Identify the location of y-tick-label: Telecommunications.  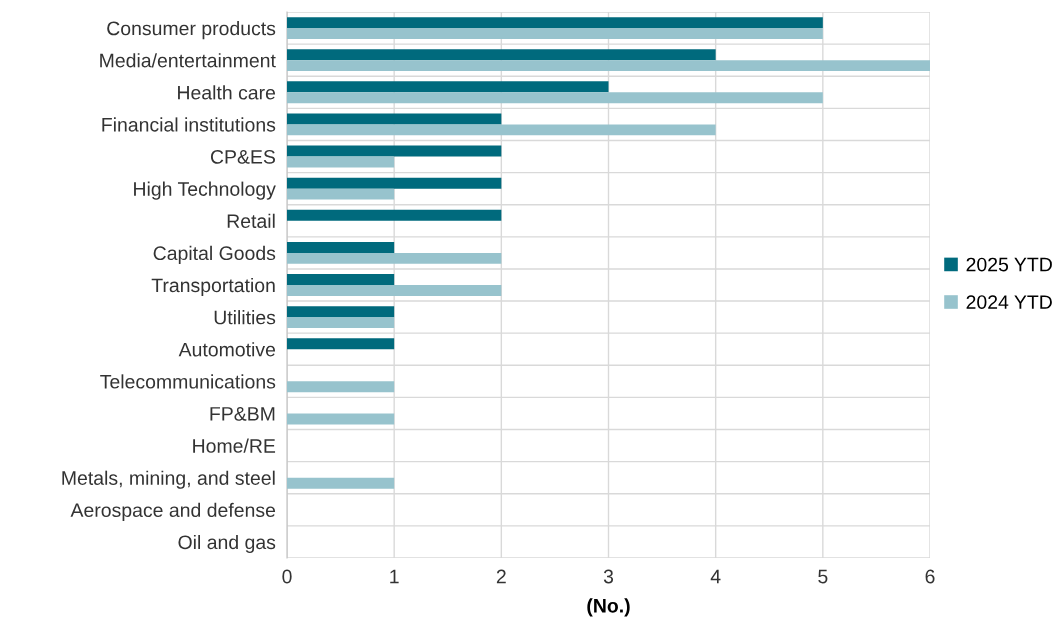
(188, 381).